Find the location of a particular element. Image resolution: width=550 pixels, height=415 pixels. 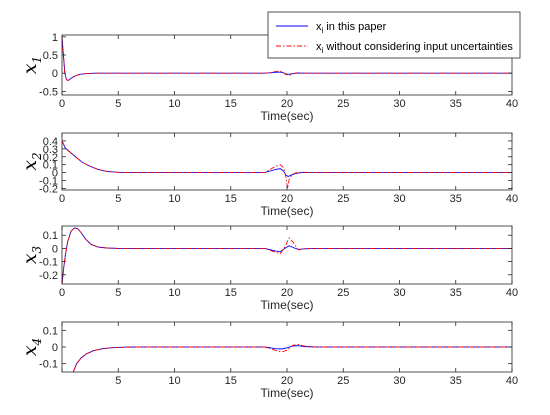

y-tick-label: 0.2 is located at coordinates (50, 158).